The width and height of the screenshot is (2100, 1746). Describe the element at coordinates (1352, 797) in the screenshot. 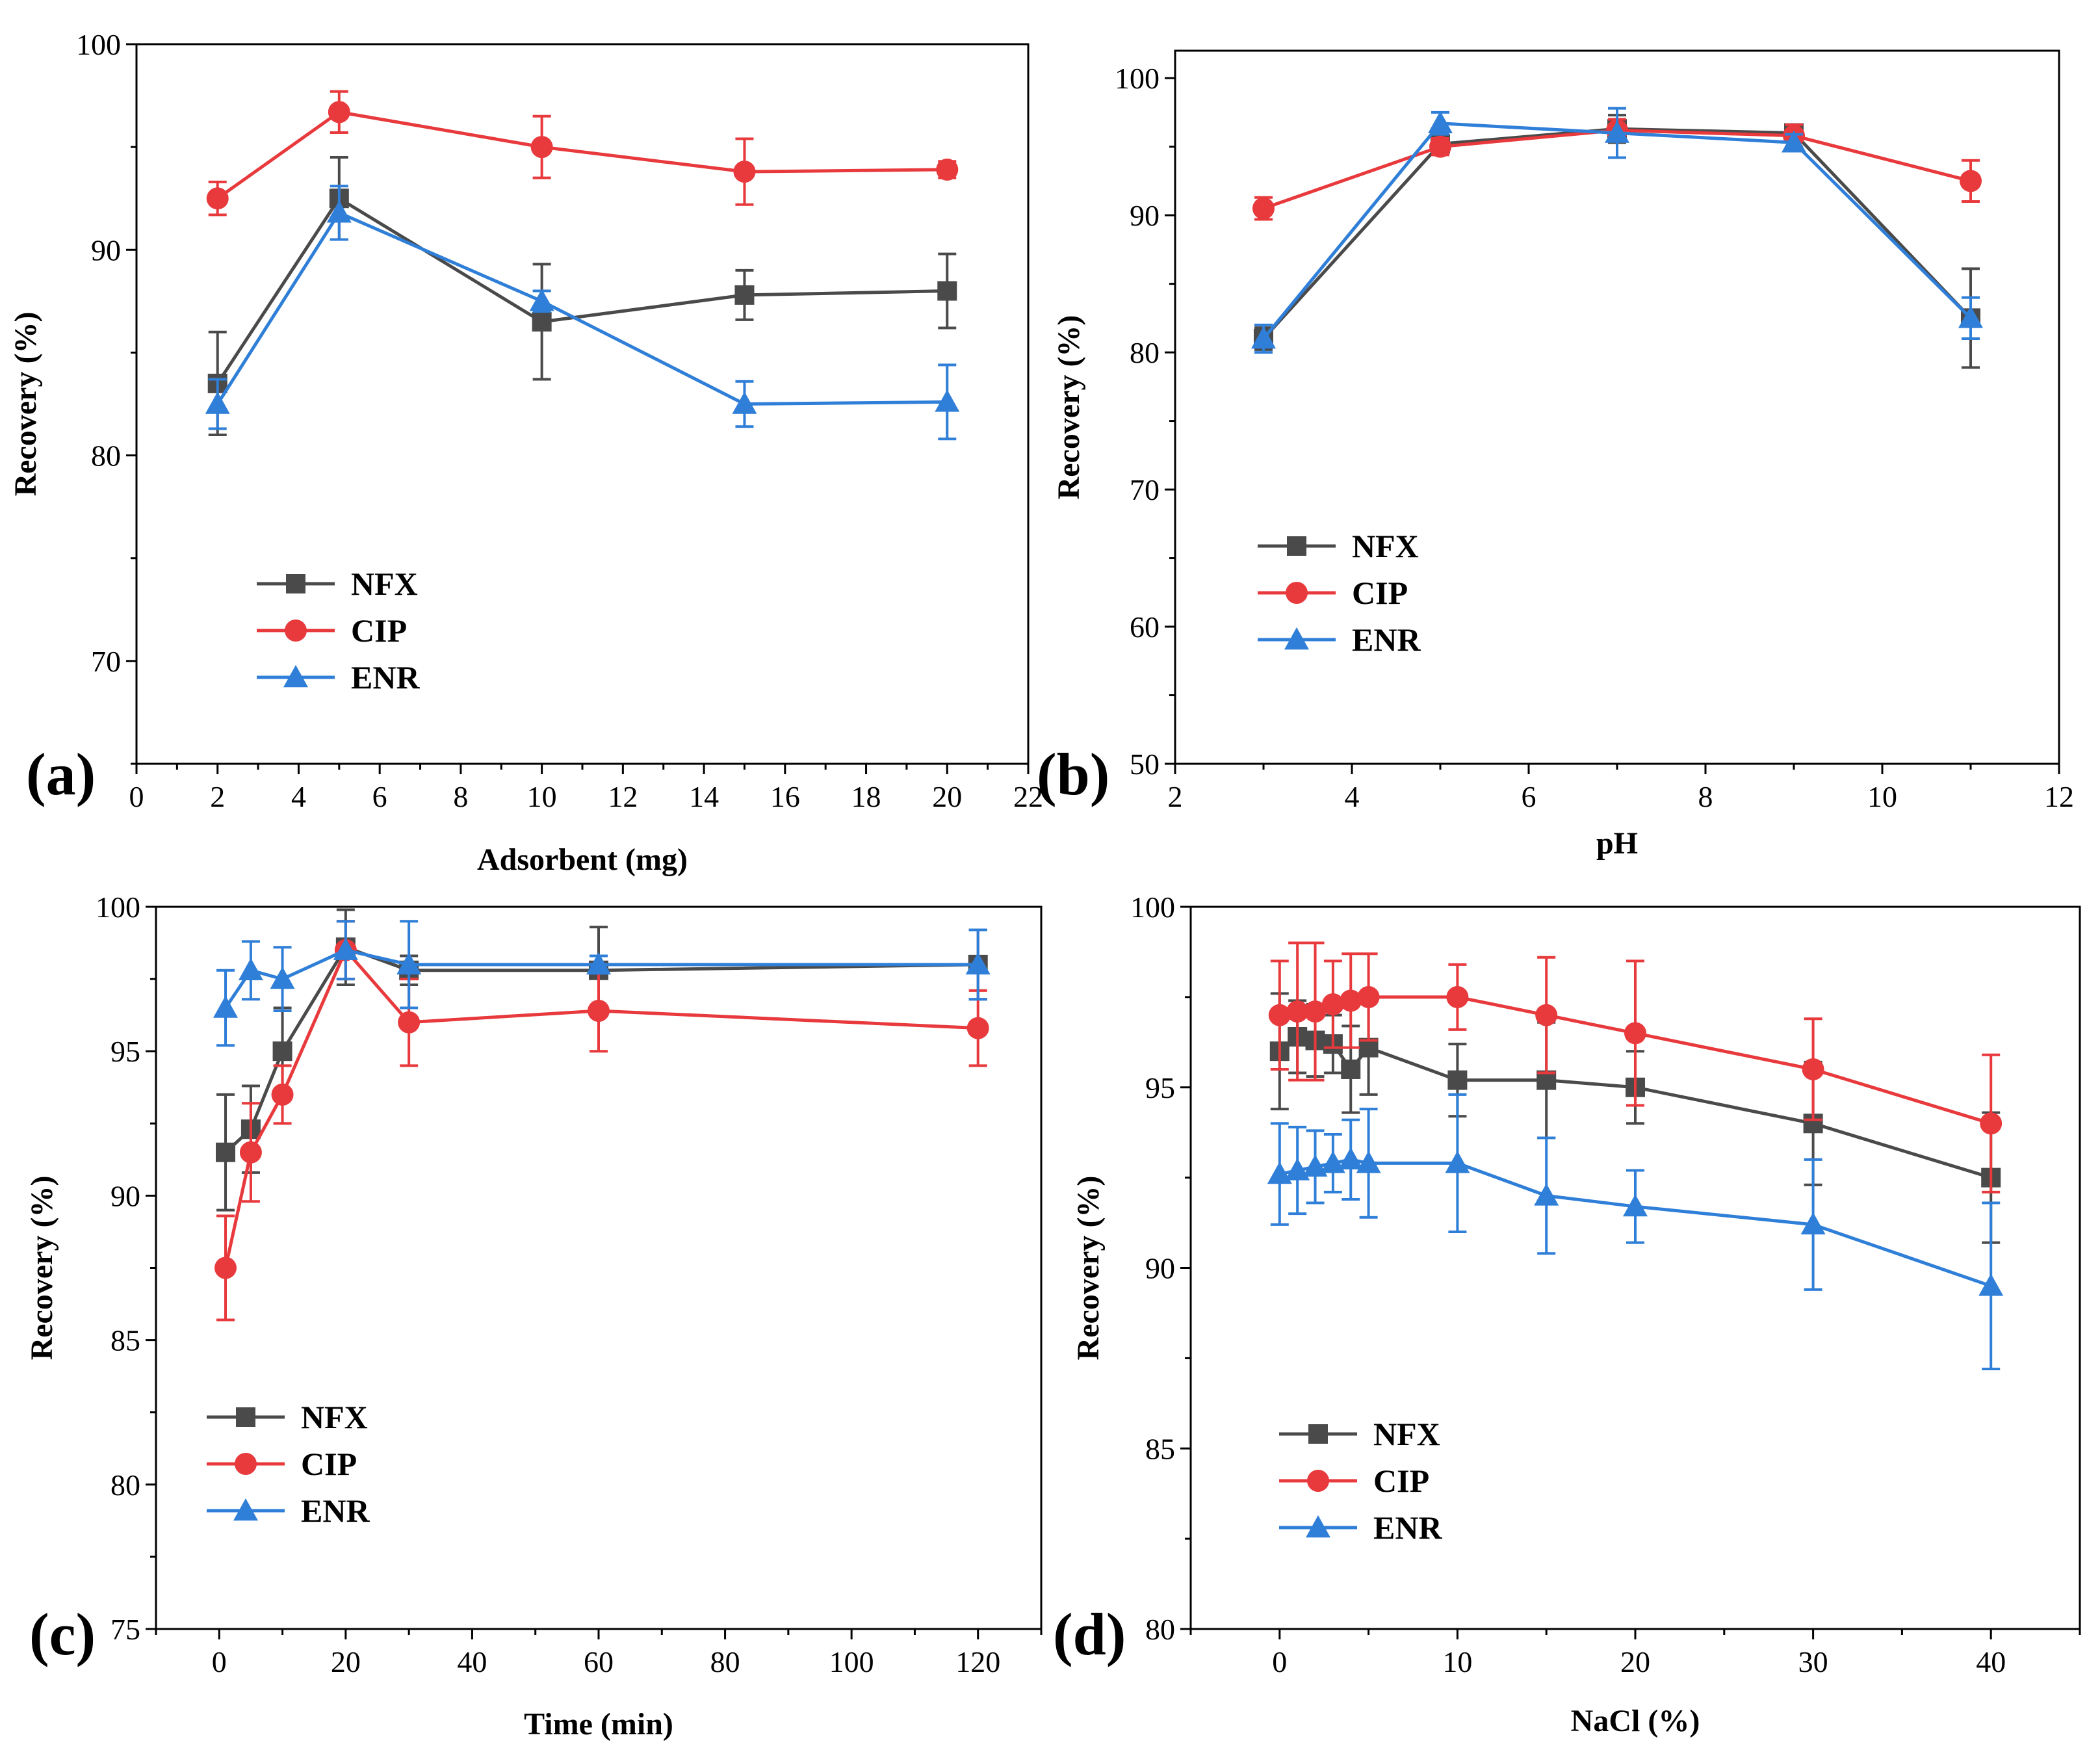

I see `x-tick-label: 4` at that location.